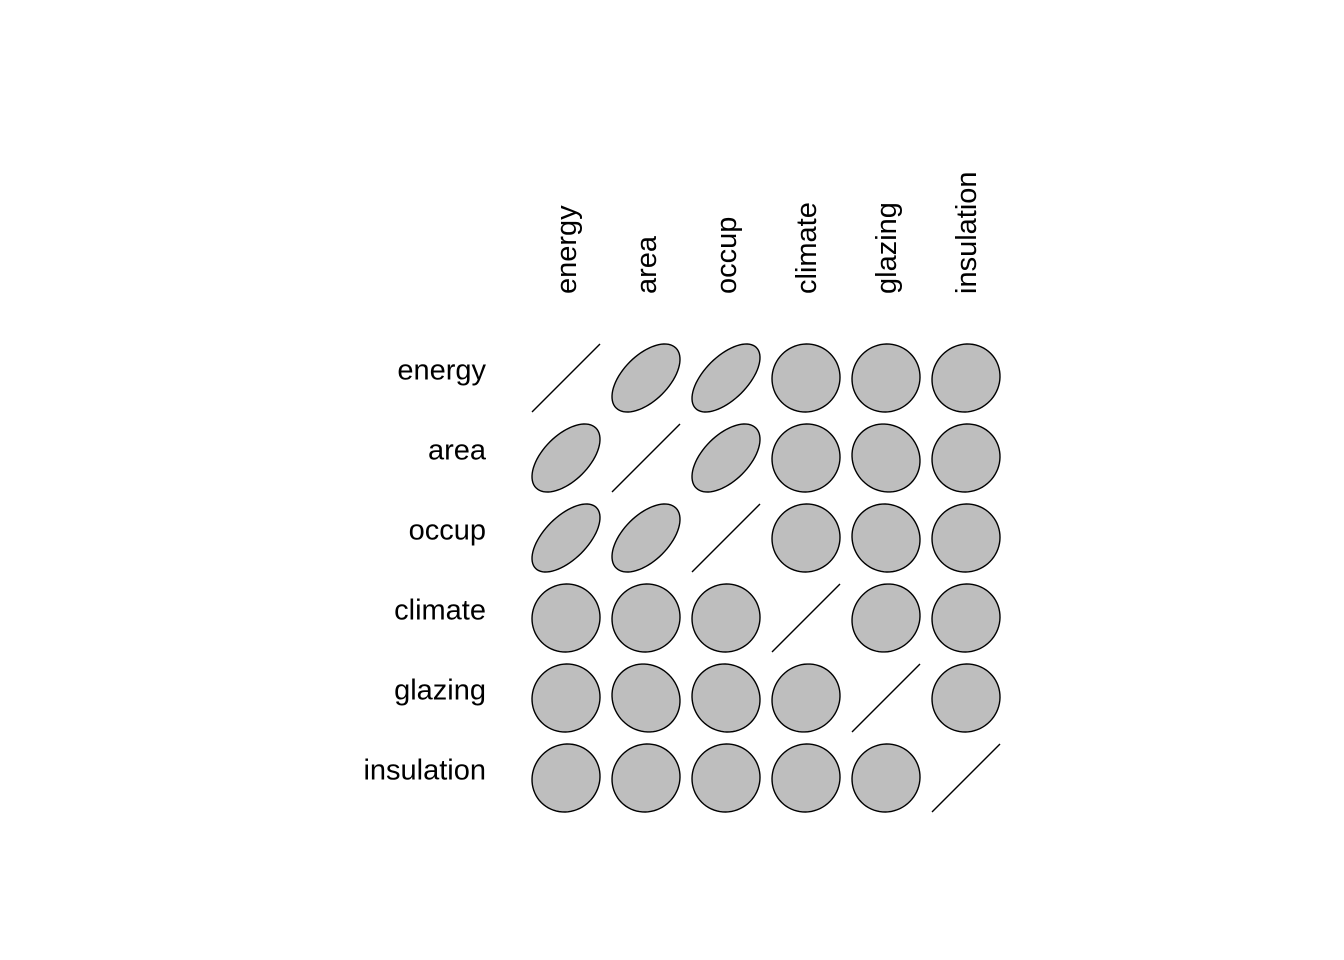  I want to click on row-label-energy: energy, so click(441, 371).